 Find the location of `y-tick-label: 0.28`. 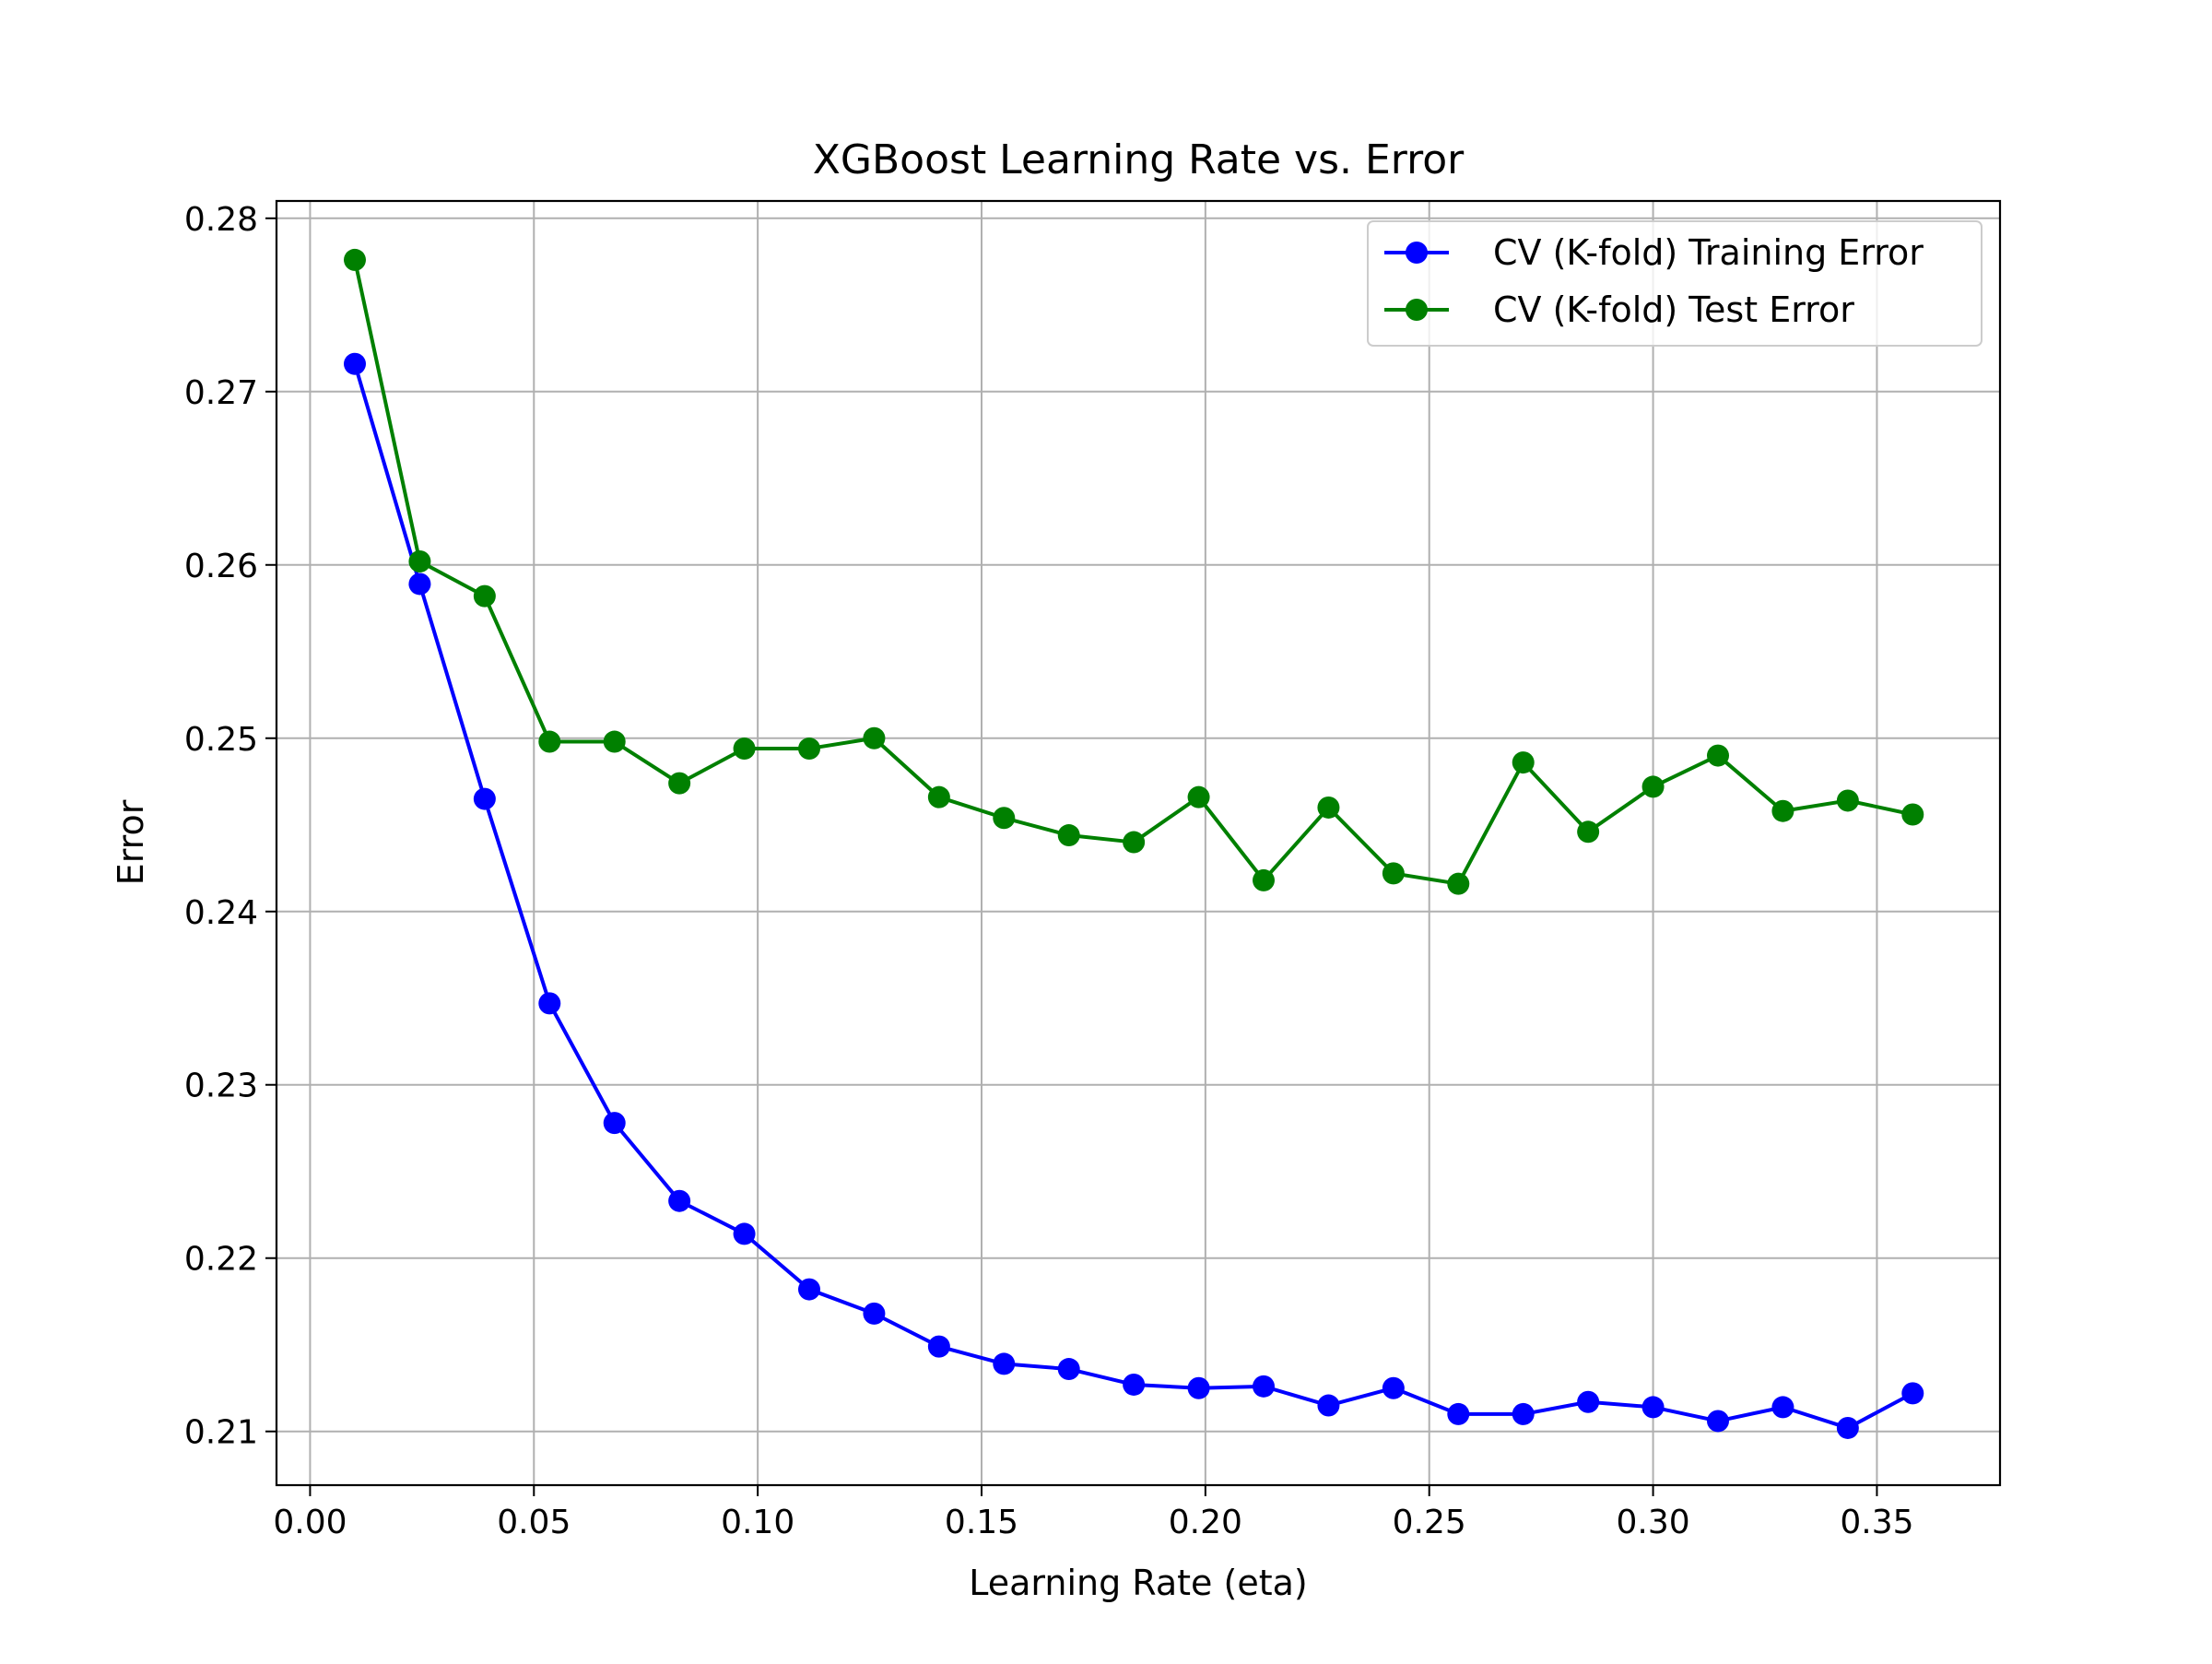

y-tick-label: 0.28 is located at coordinates (221, 220).